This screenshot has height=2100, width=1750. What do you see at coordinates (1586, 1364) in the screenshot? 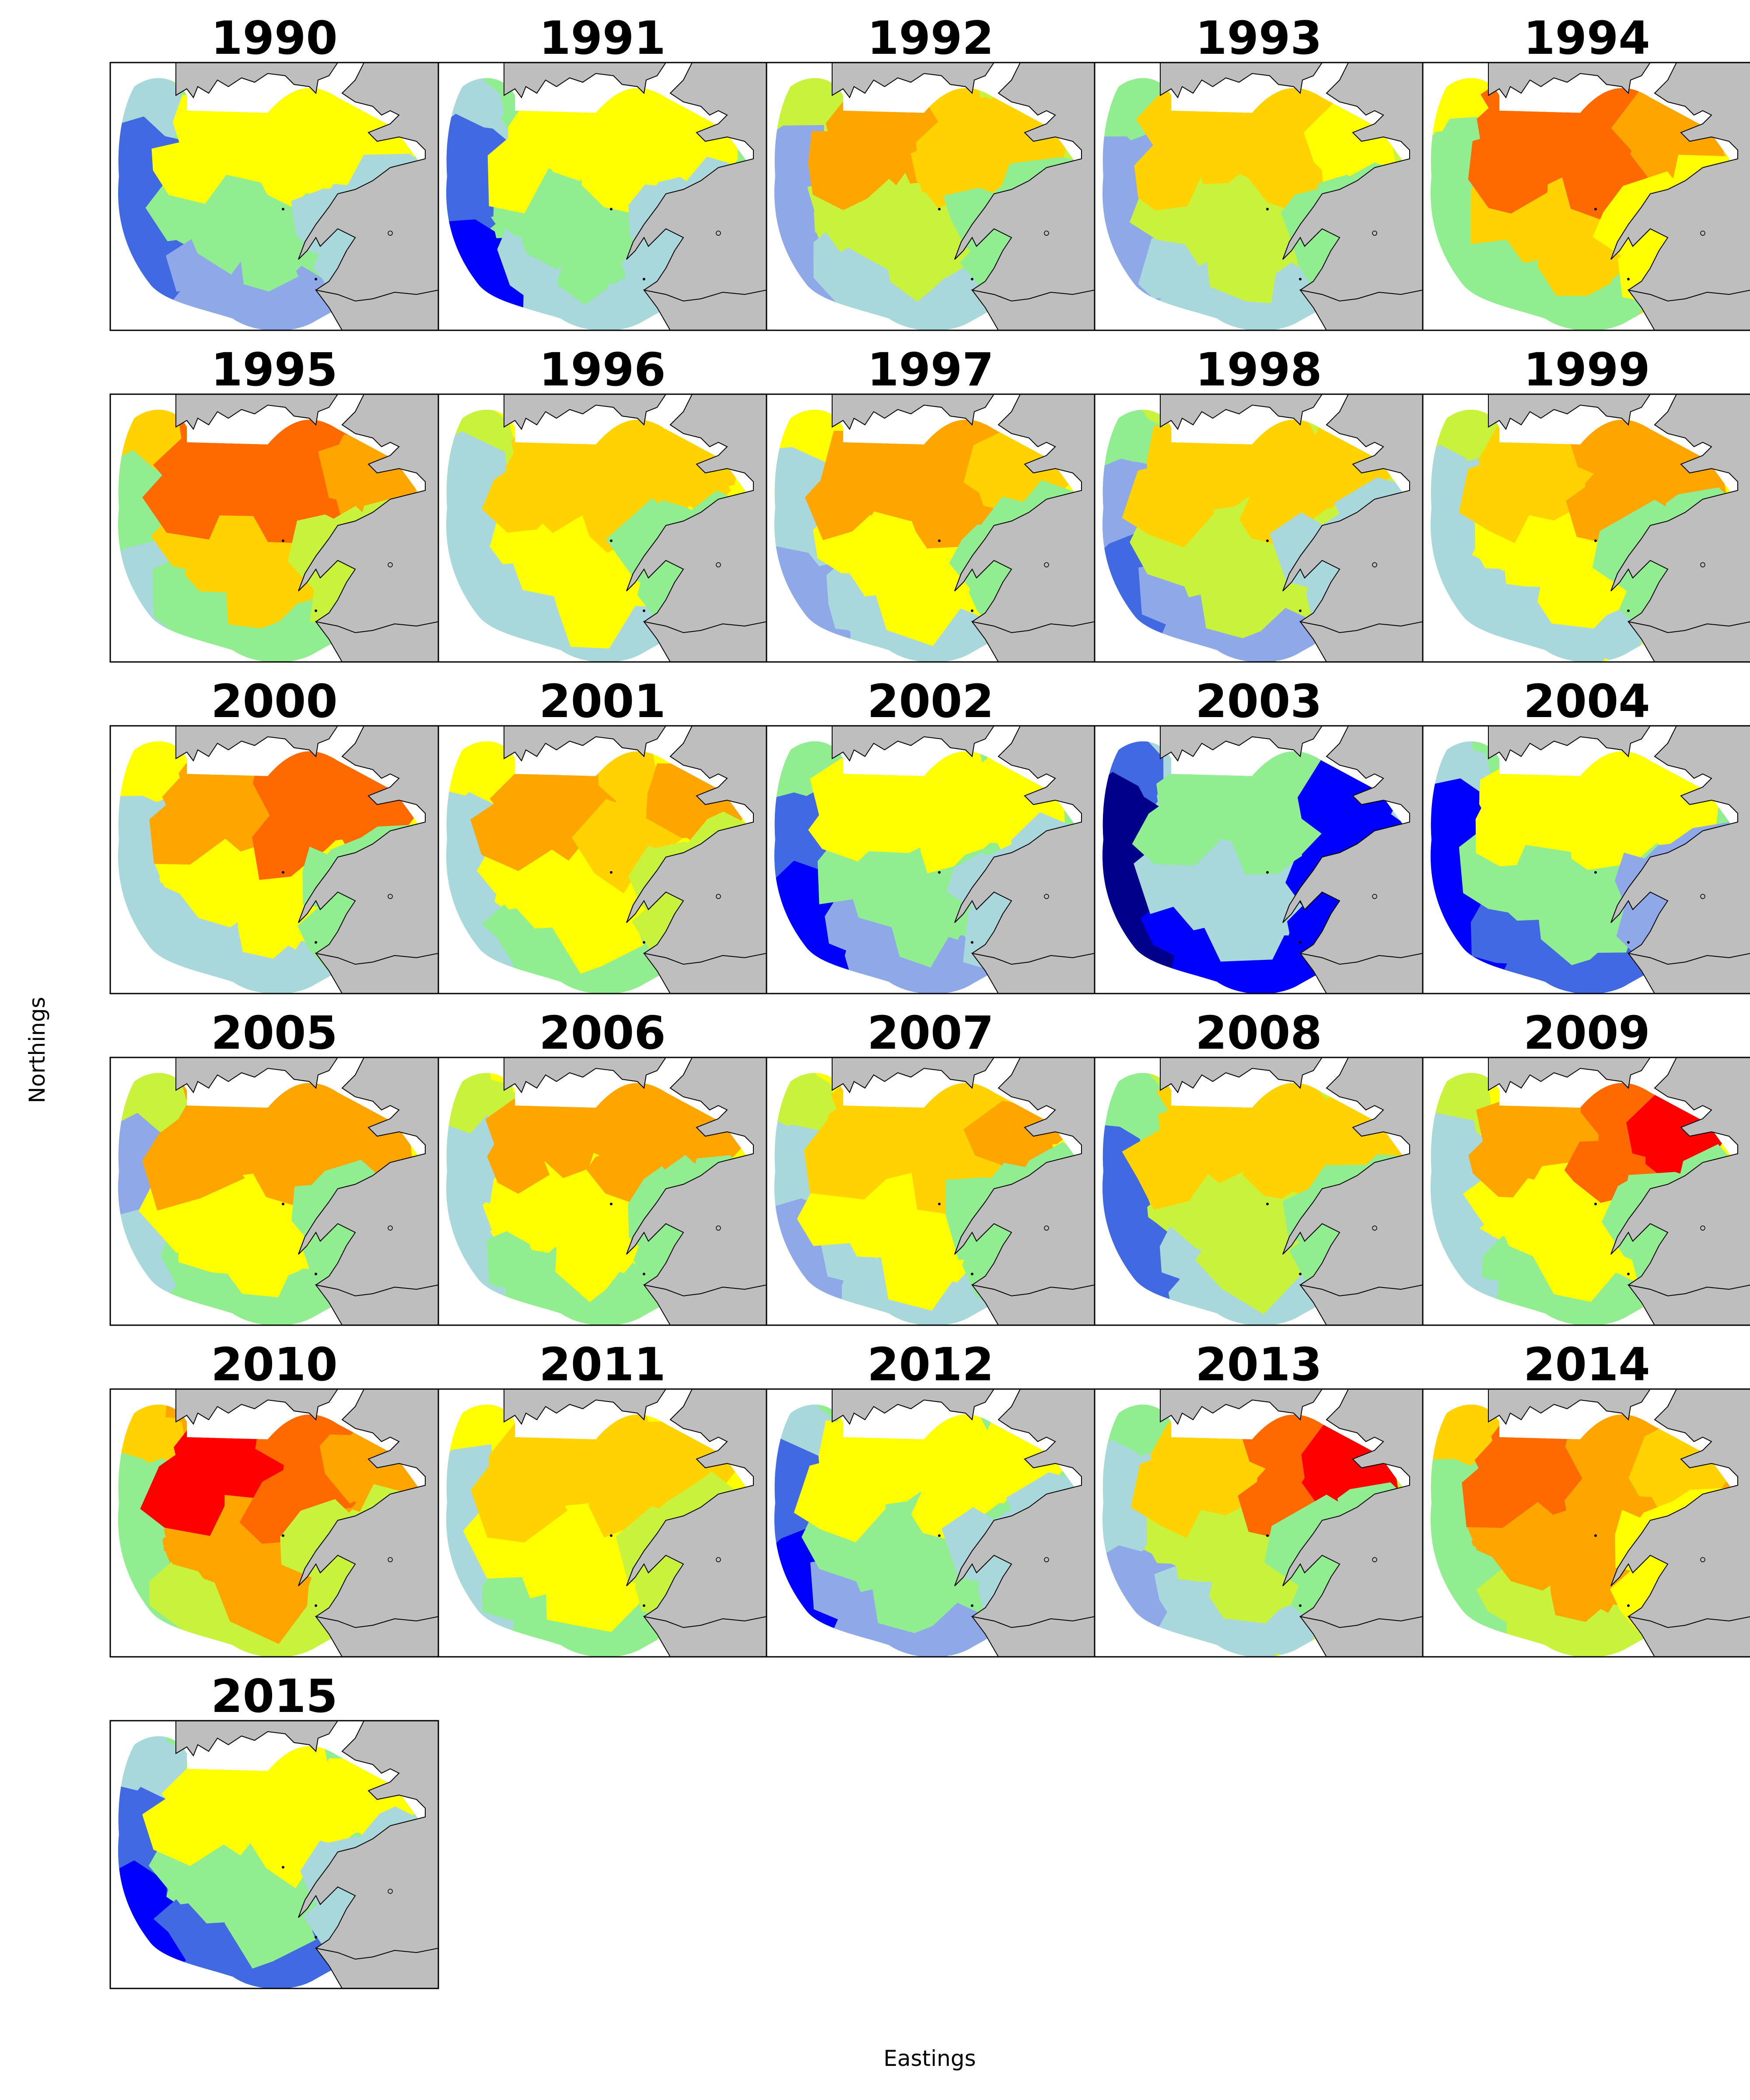
I see `panel-year-title: 2014` at bounding box center [1586, 1364].